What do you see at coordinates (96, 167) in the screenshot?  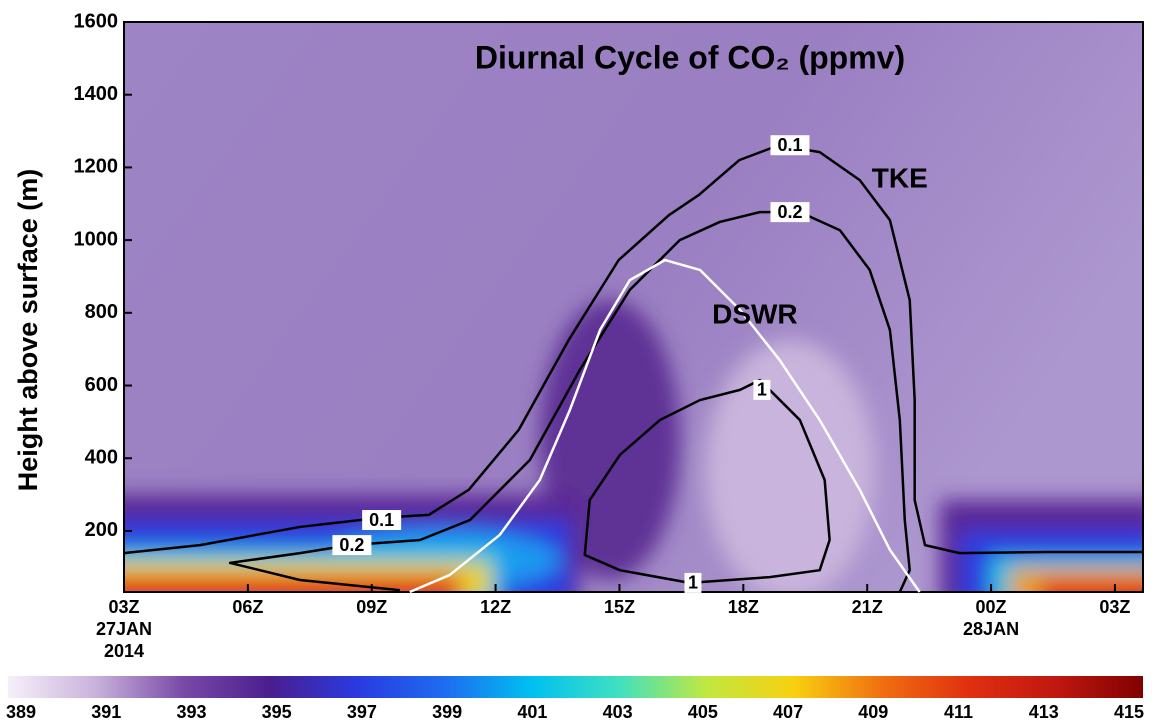 I see `y-tick-label: 1200` at bounding box center [96, 167].